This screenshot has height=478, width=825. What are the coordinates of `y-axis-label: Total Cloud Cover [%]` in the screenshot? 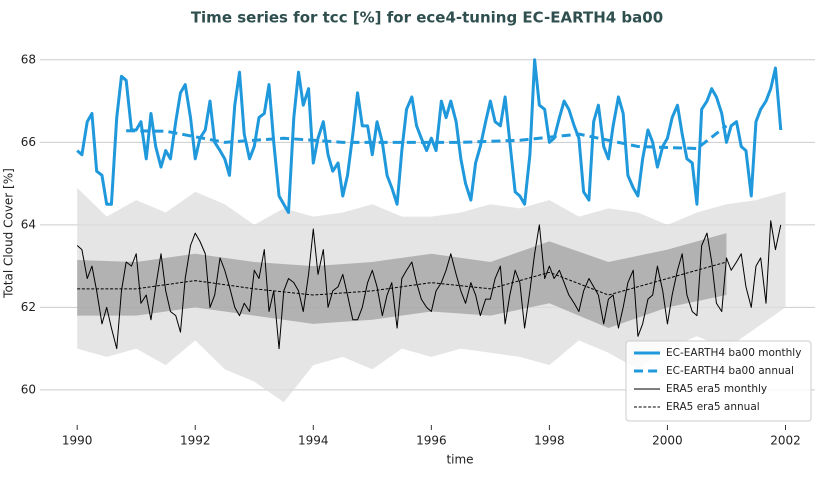 It's located at (9, 233).